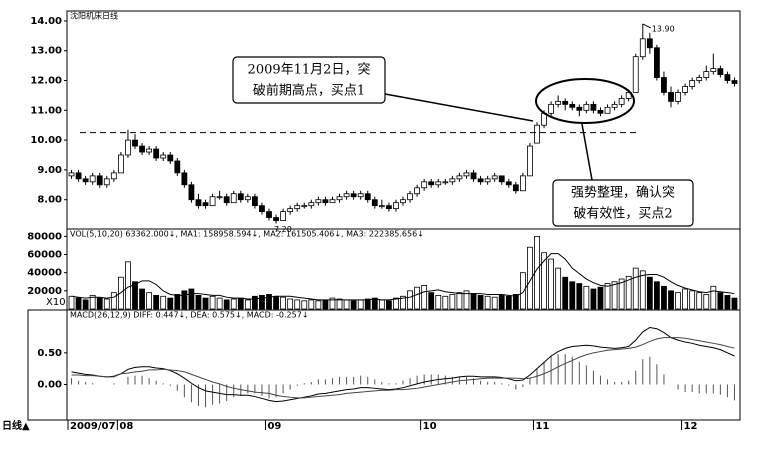 The height and width of the screenshot is (449, 761). Describe the element at coordinates (46, 140) in the screenshot. I see `y-tick-label: 10.00` at that location.